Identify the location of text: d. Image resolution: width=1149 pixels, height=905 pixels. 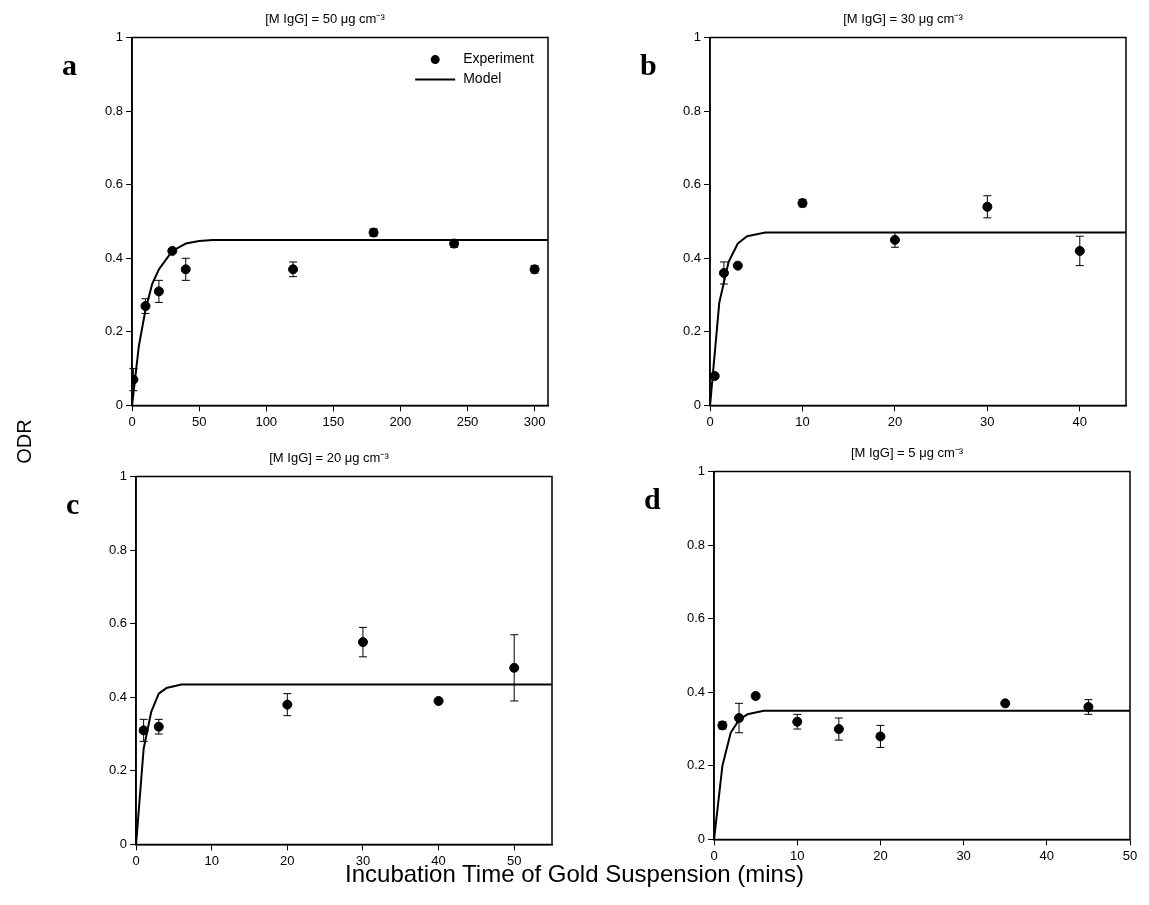
(652, 499).